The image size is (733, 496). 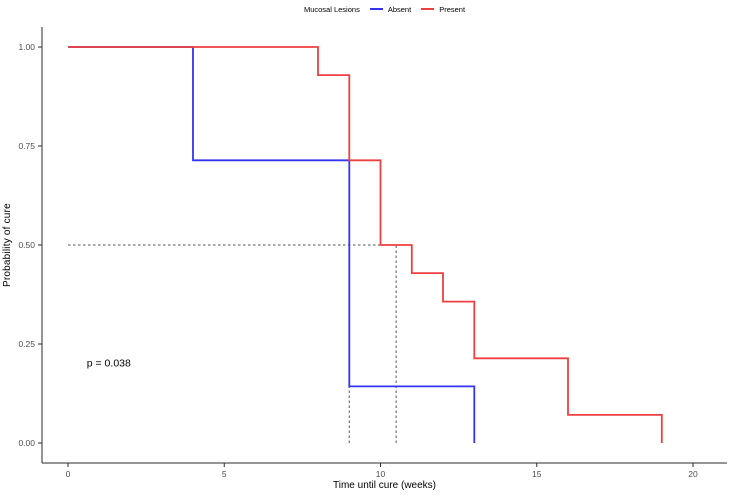 I want to click on p-value-text: p = 0.038, so click(x=109, y=364).